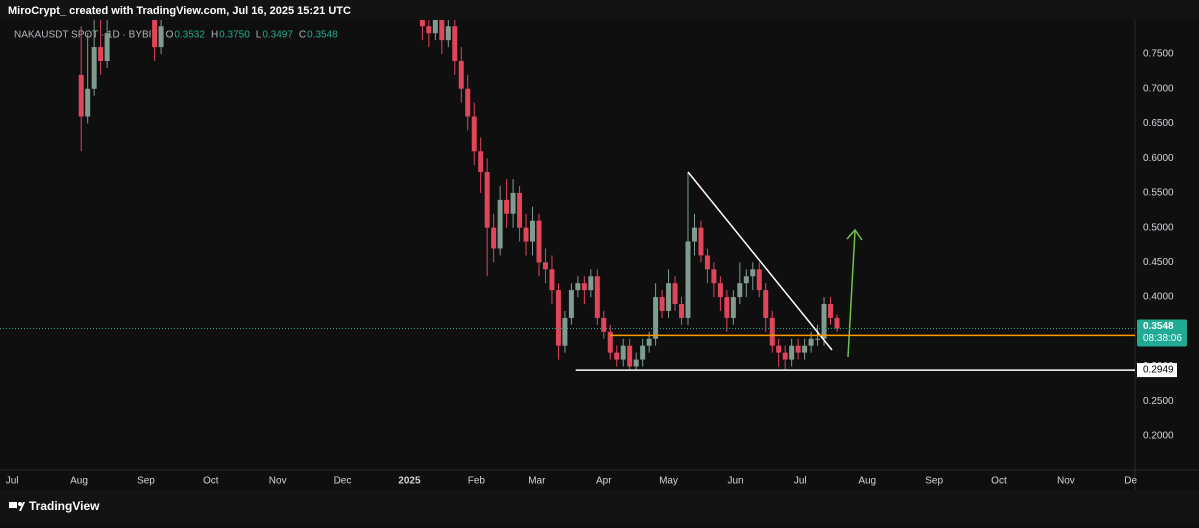 Image resolution: width=1199 pixels, height=528 pixels. I want to click on footer-bar, so click(599, 506).